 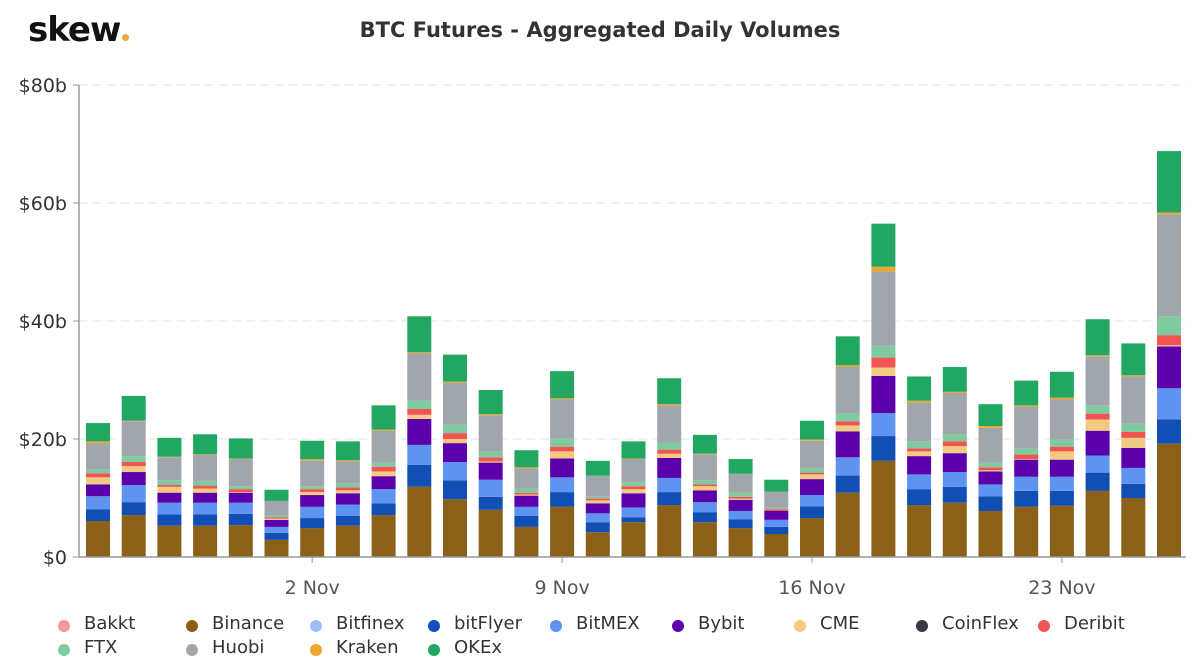 I want to click on legend-item-kraken: Kraken, so click(x=354, y=647).